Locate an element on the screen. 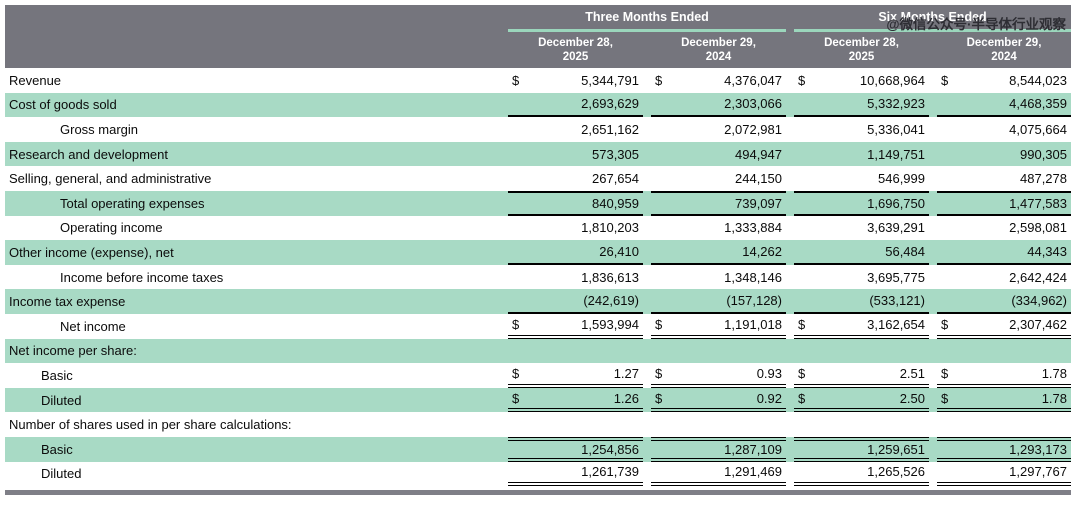 Image resolution: width=1080 pixels, height=505 pixels. row-label: Operating income is located at coordinates (111, 228).